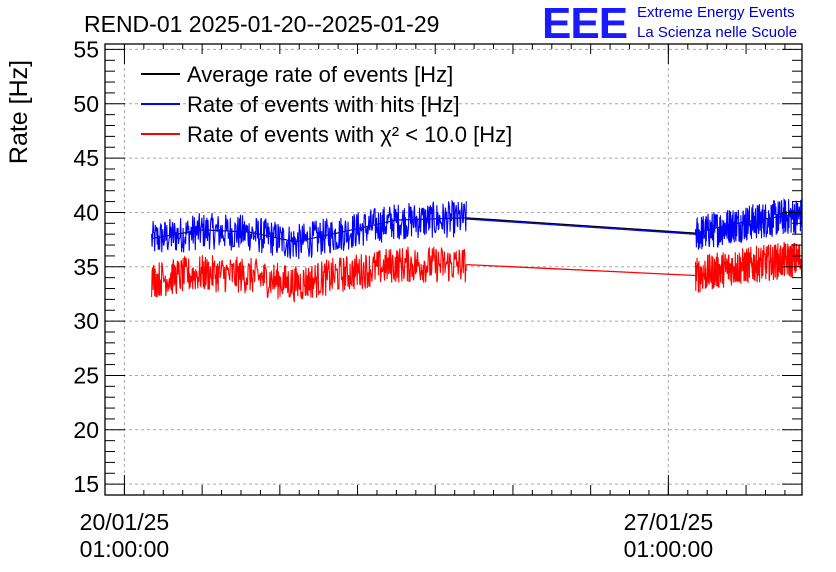  I want to click on logo-line-2: La Scienza nelle Scuole, so click(717, 32).